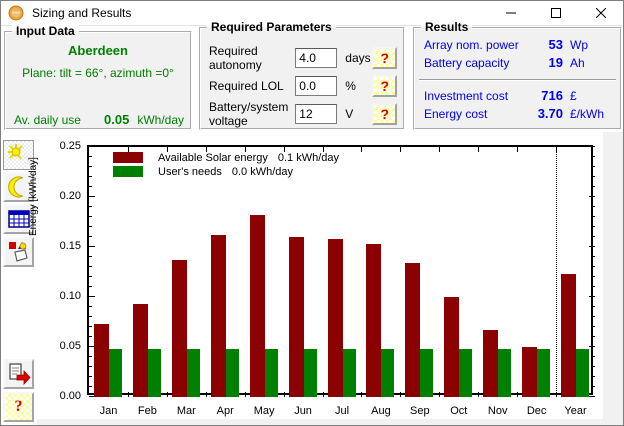  Describe the element at coordinates (310, 373) in the screenshot. I see `bar-needs-jun` at that location.